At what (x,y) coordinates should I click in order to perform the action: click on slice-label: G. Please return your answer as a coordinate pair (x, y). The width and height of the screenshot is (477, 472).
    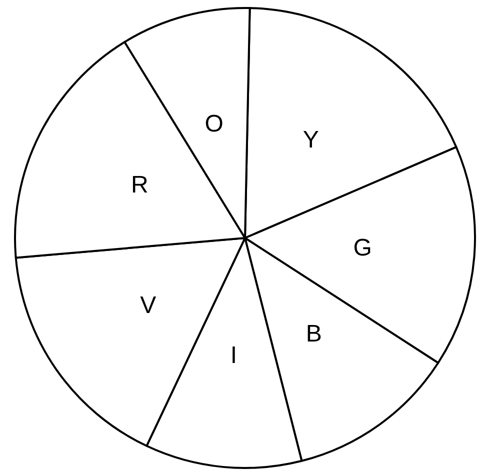
    Looking at the image, I should click on (362, 248).